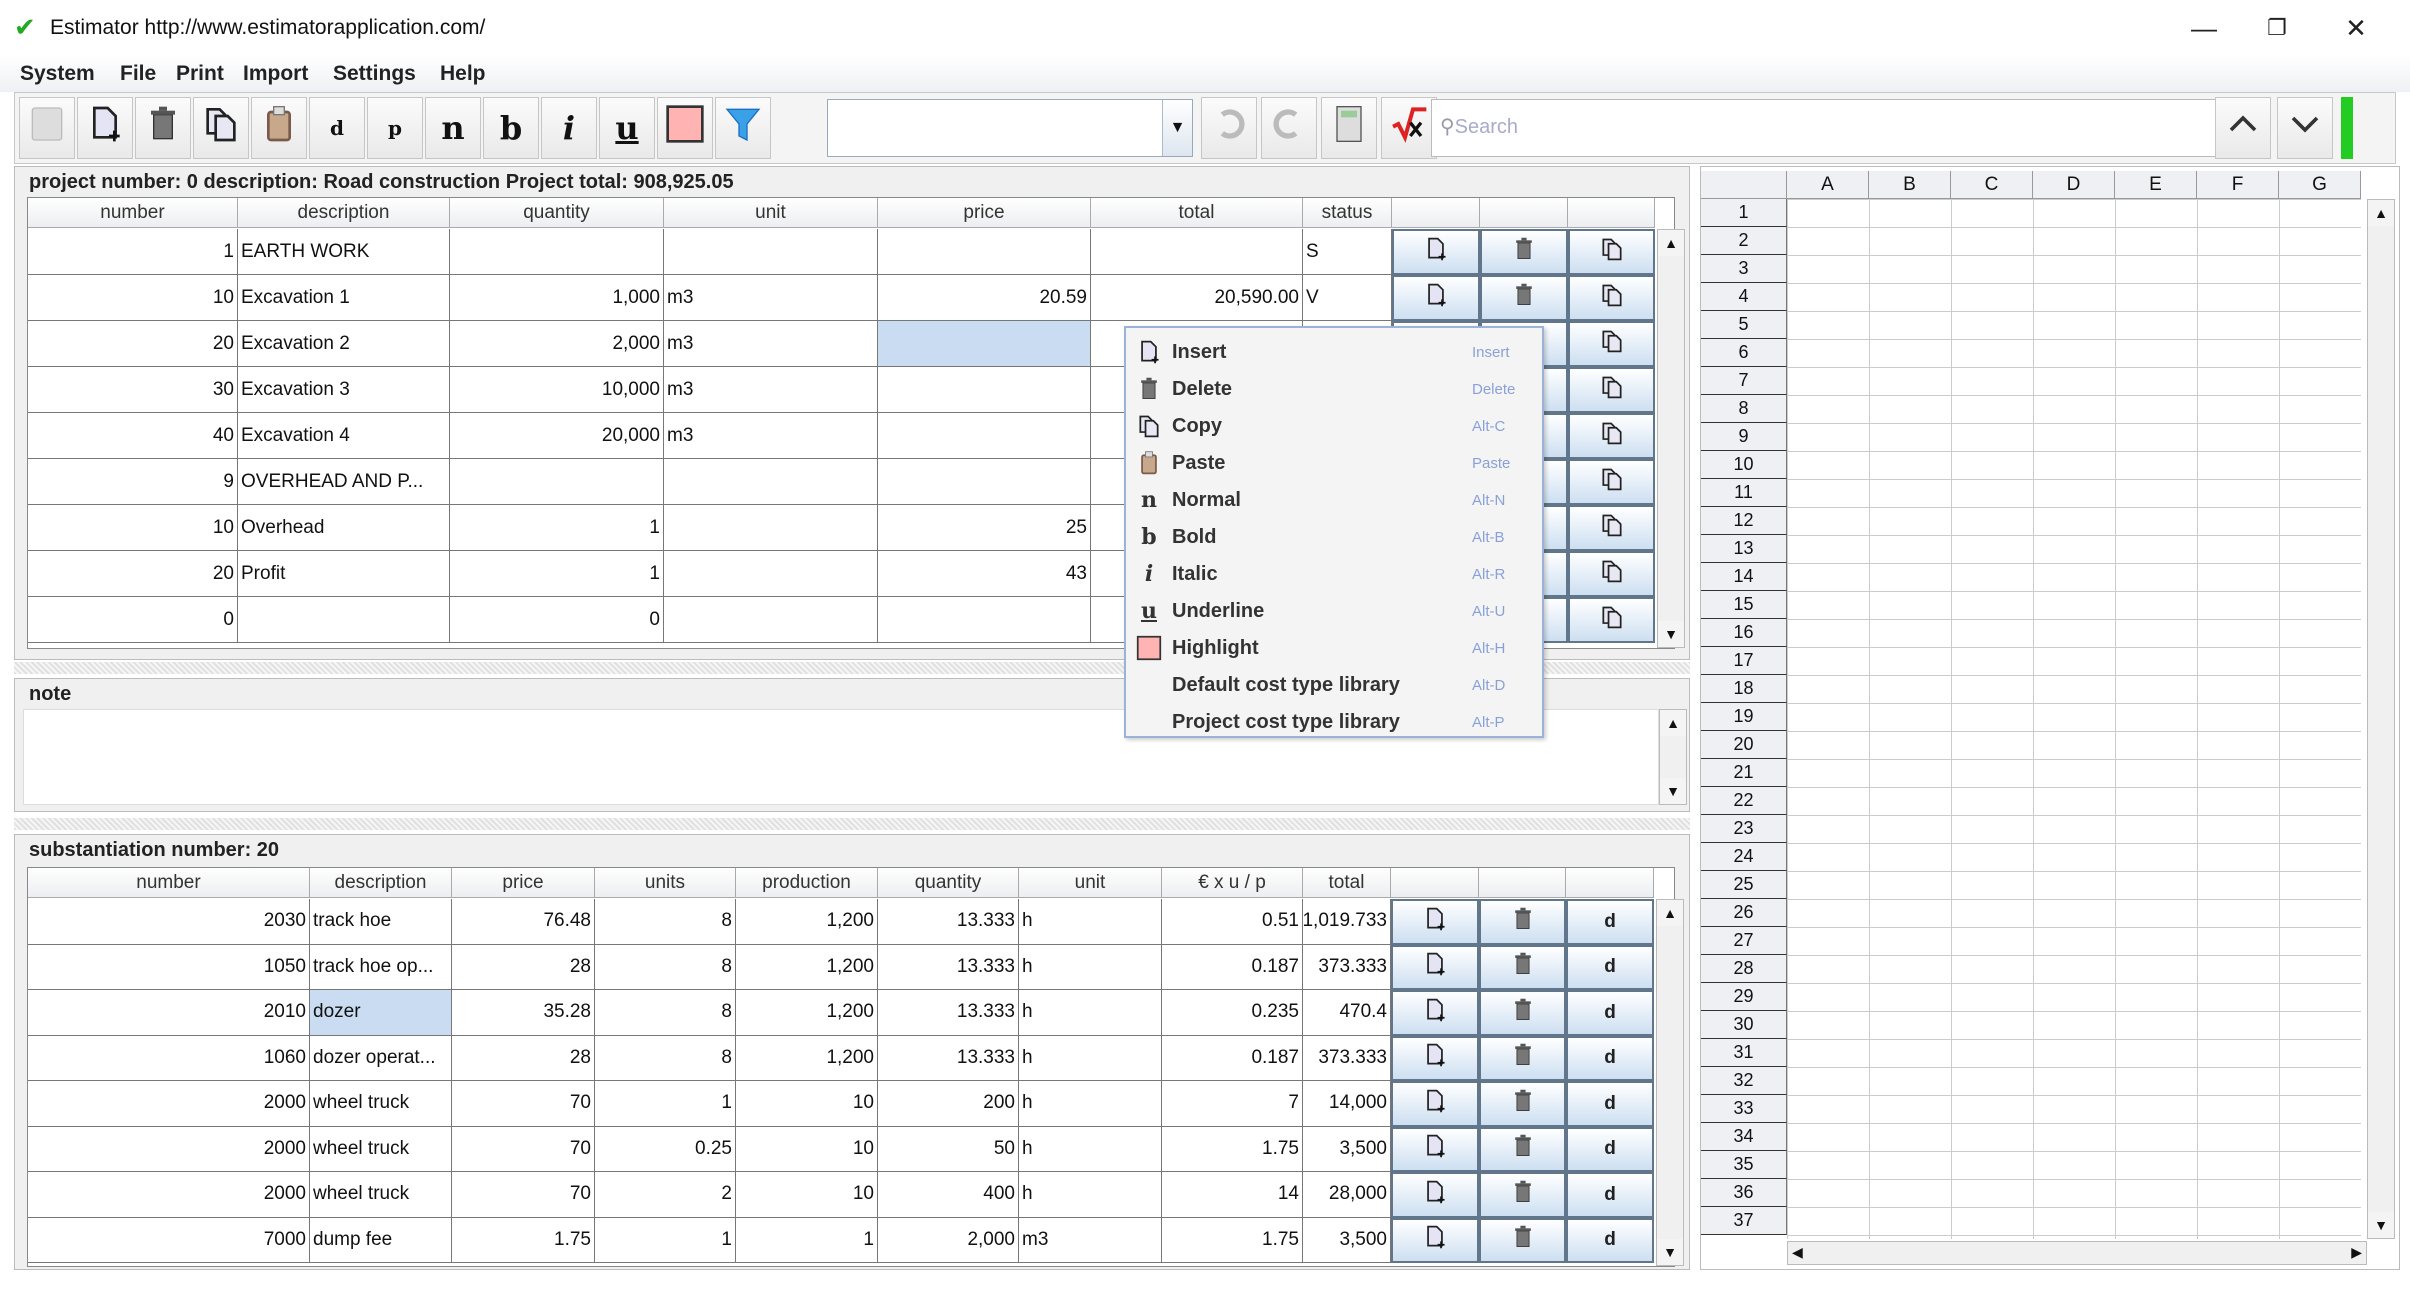 Image resolution: width=2410 pixels, height=1290 pixels. What do you see at coordinates (1744, 1053) in the screenshot?
I see `row-header: 31` at bounding box center [1744, 1053].